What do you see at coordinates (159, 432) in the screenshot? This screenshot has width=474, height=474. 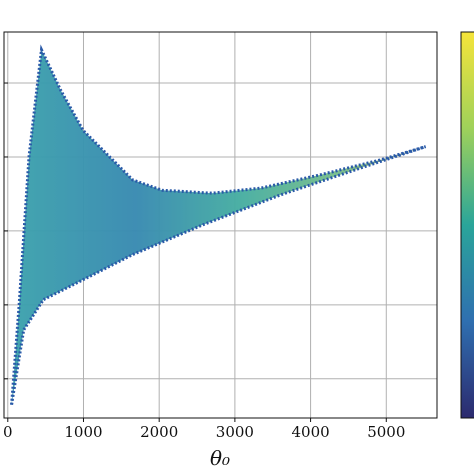 I see `x-tick-label: 2000` at bounding box center [159, 432].